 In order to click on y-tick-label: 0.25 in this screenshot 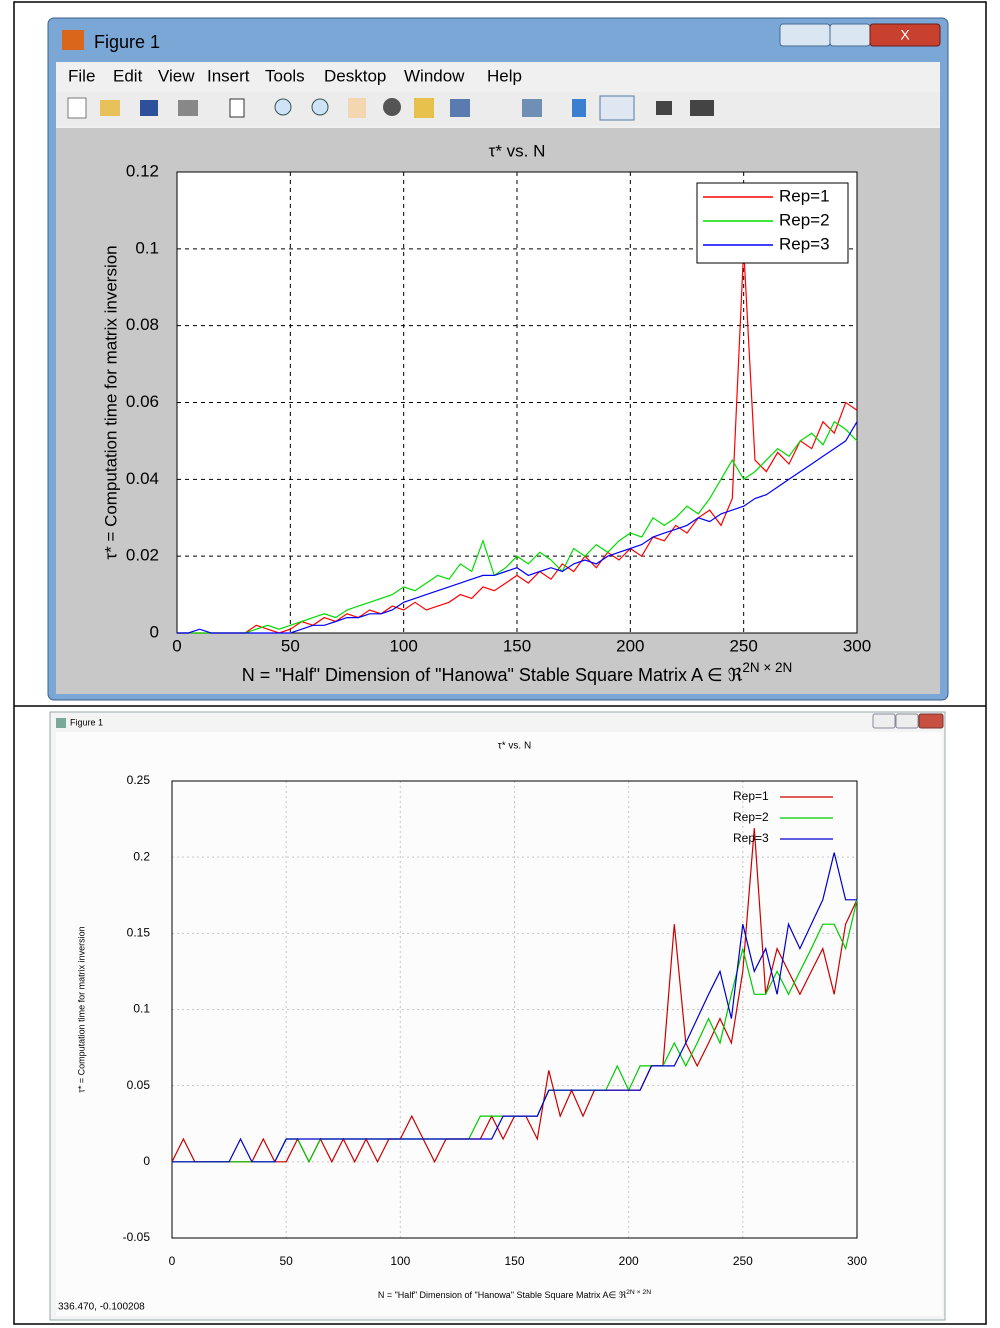, I will do `click(139, 780)`.